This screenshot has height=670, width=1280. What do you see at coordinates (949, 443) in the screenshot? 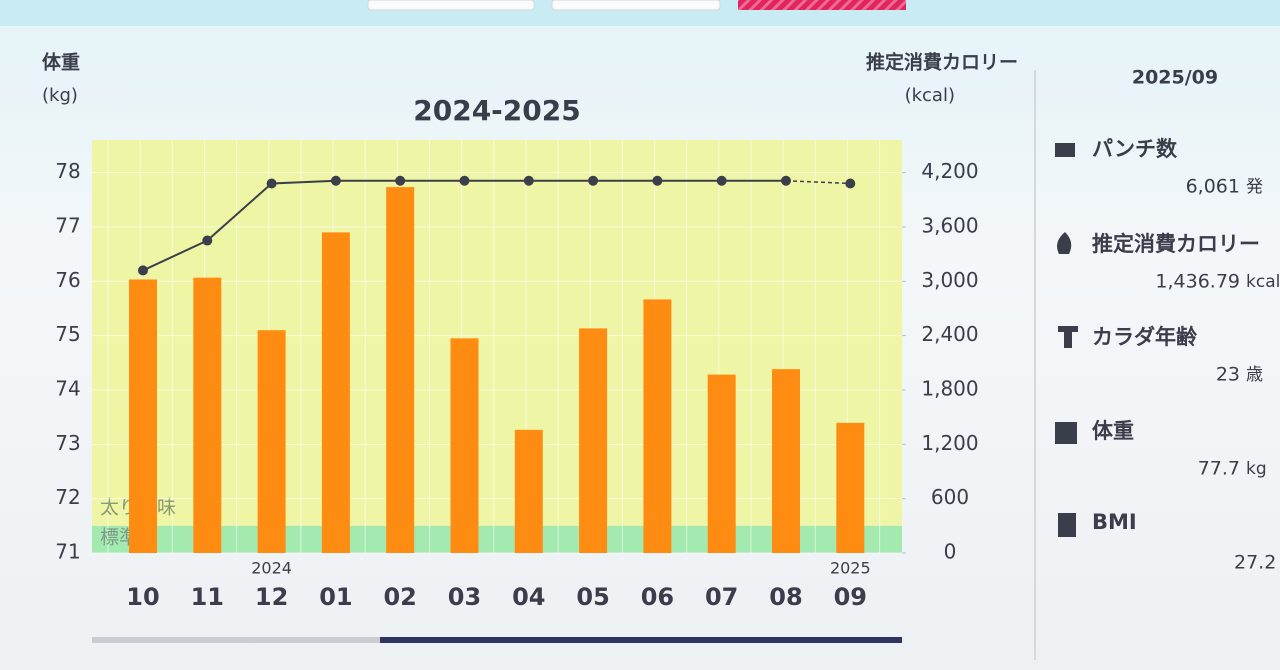
I see `y2-tick-label: 1,200` at bounding box center [949, 443].